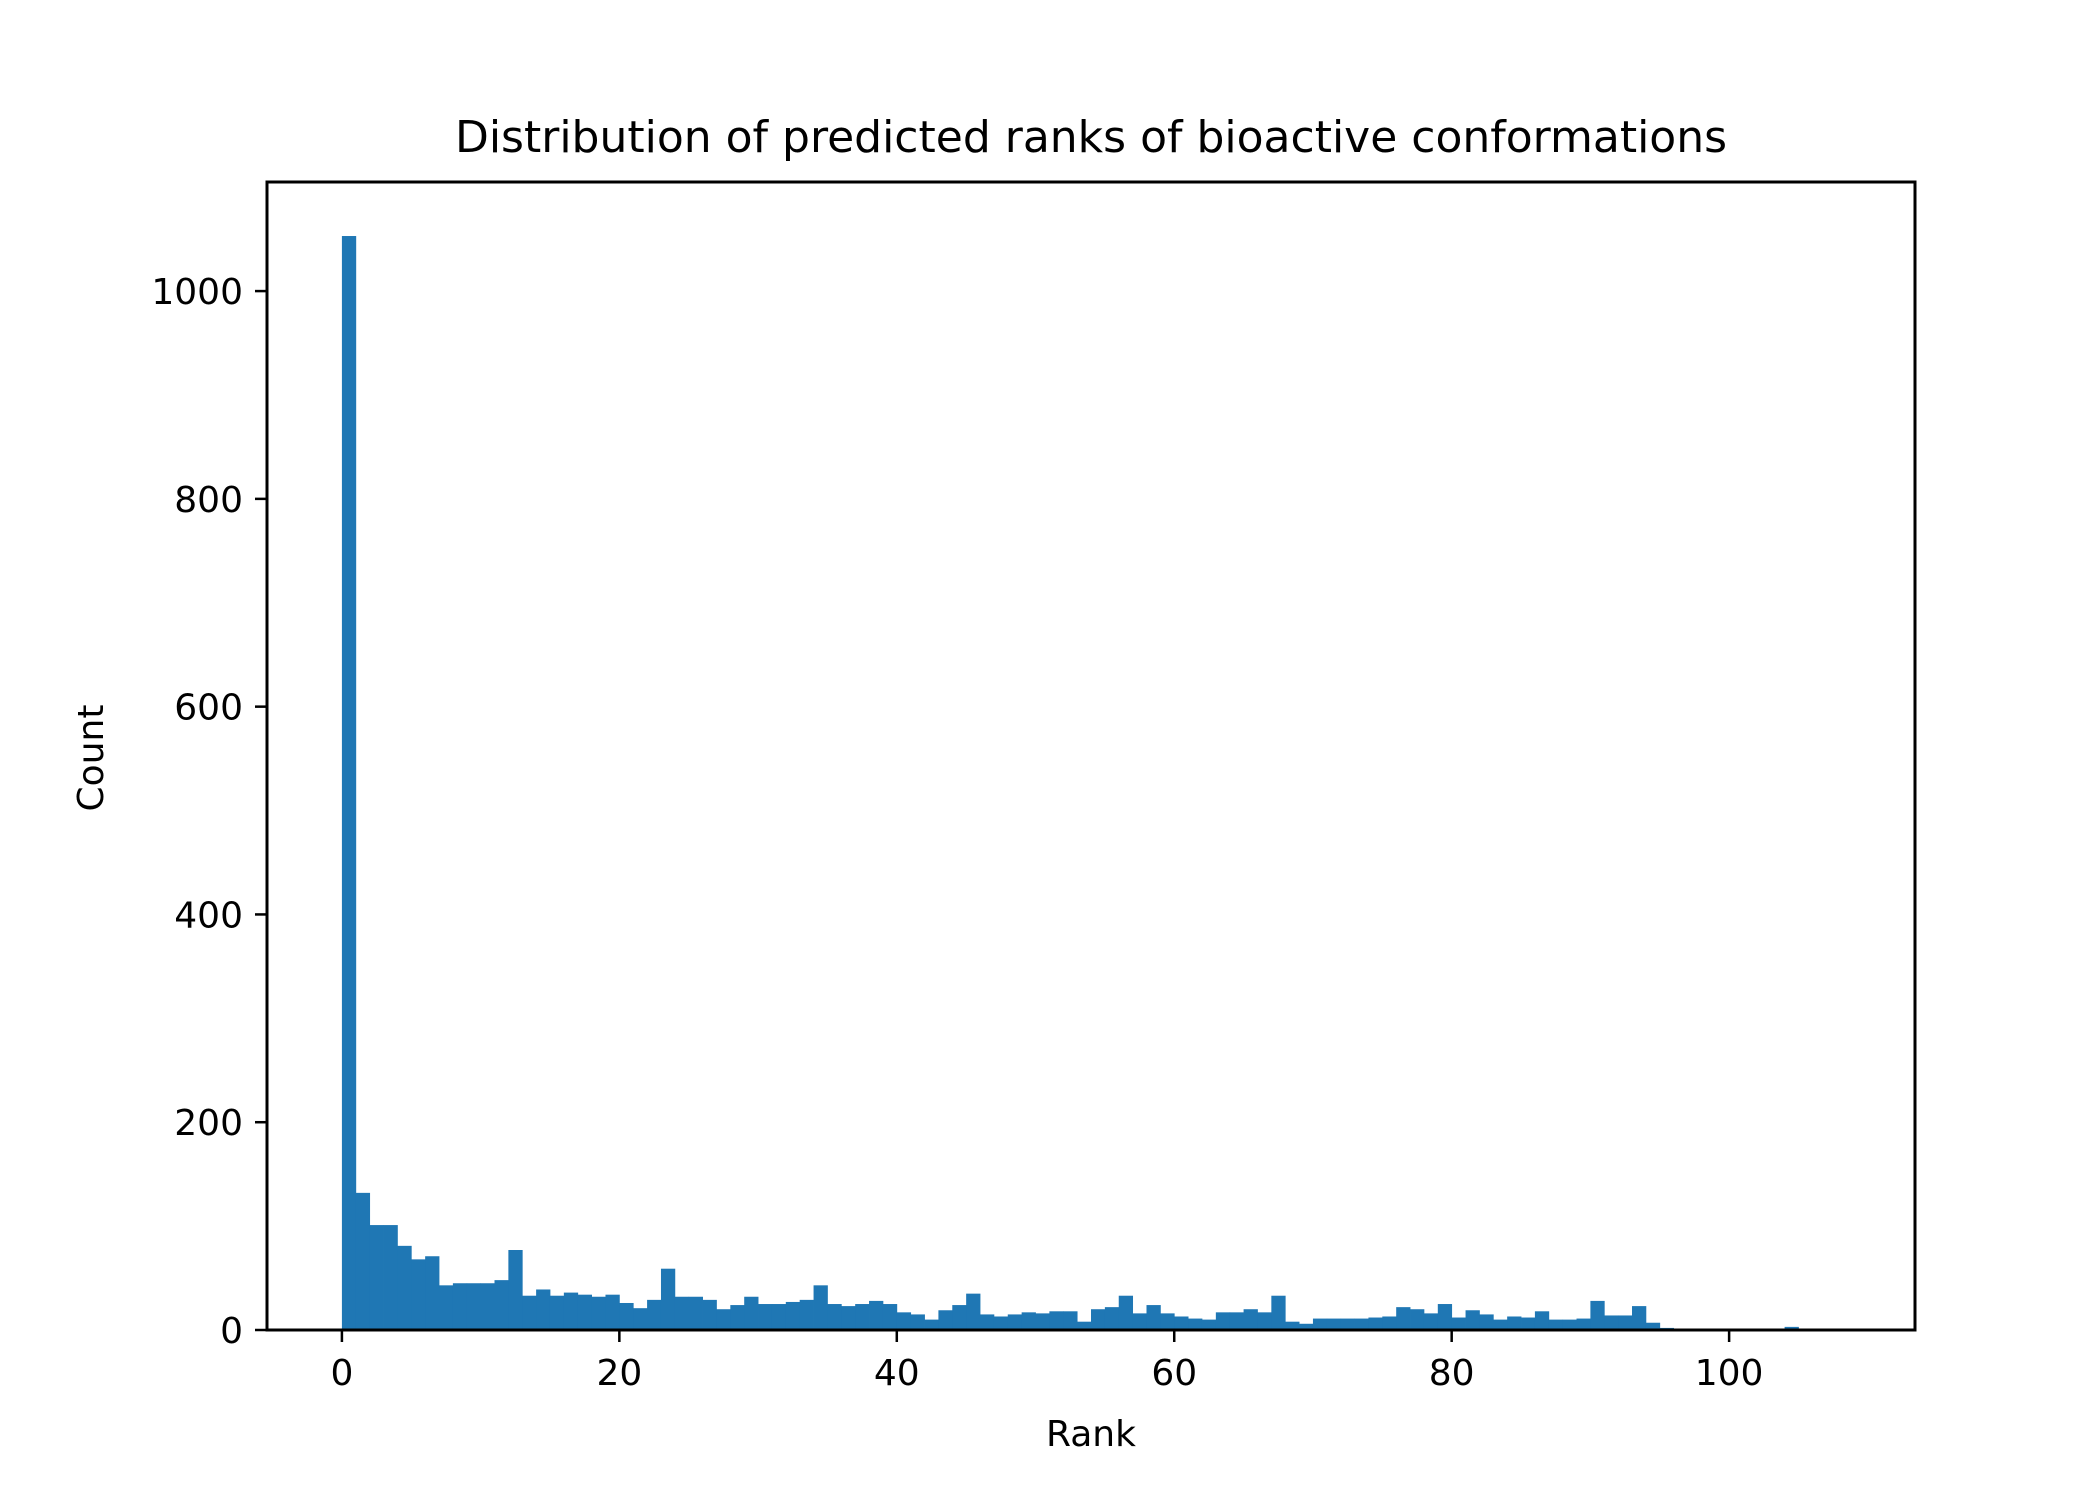 The height and width of the screenshot is (1500, 2100). What do you see at coordinates (897, 1373) in the screenshot?
I see `x-tick-label: 40` at bounding box center [897, 1373].